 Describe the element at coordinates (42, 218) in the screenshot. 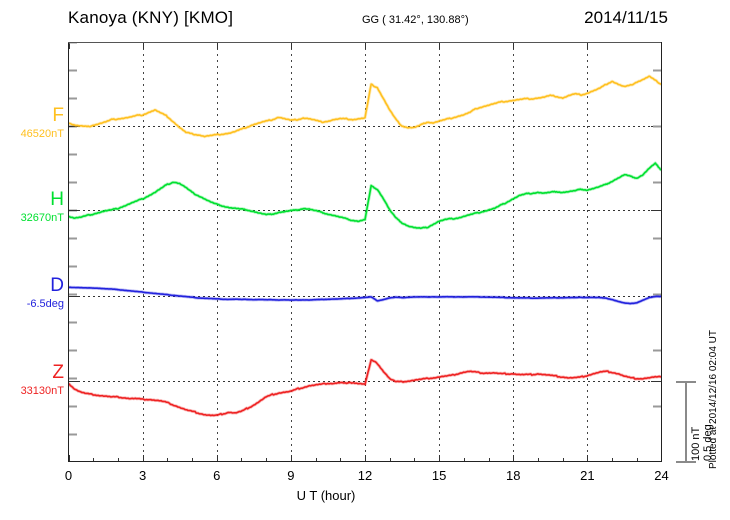

I see `channel-baseline-h: 32670nT` at that location.